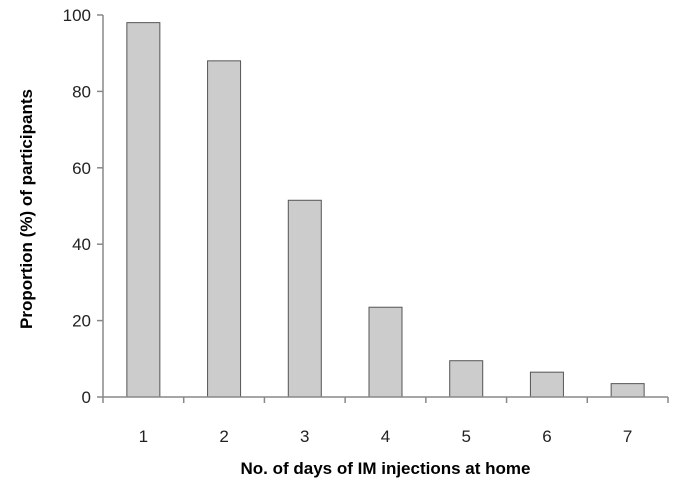  Describe the element at coordinates (546, 436) in the screenshot. I see `x-tick-label: 6` at that location.